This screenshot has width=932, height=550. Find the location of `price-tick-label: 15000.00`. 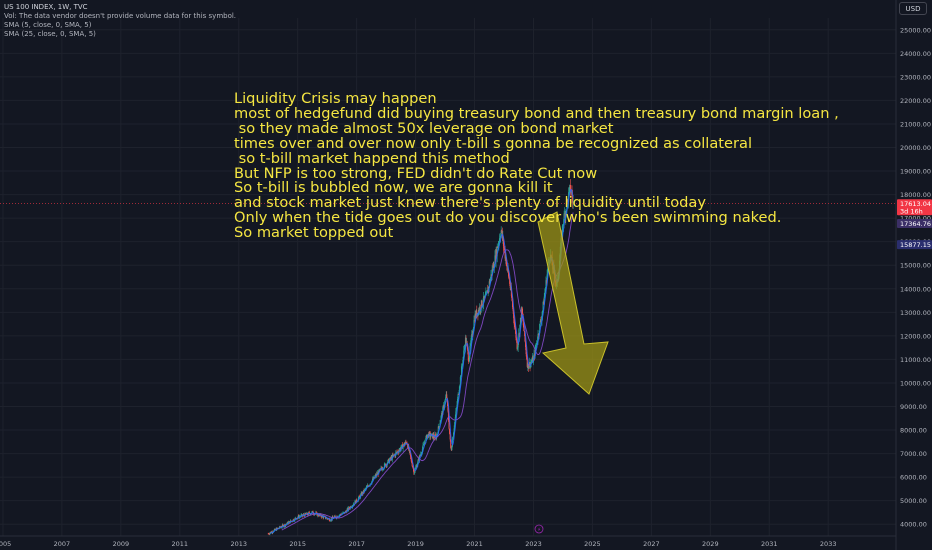

price-tick-label: 15000.00 is located at coordinates (915, 266).